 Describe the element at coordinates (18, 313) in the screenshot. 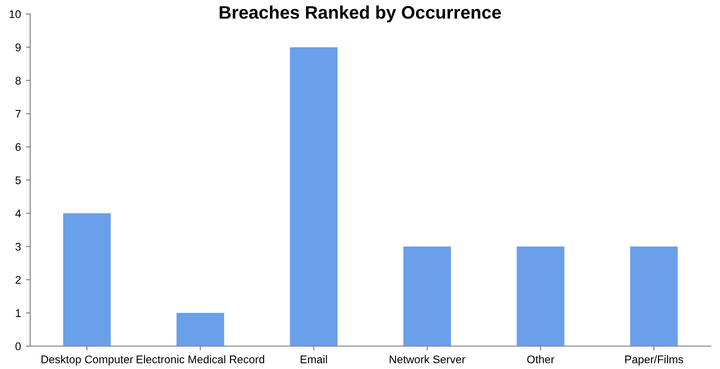

I see `y-tick-label: 1` at that location.